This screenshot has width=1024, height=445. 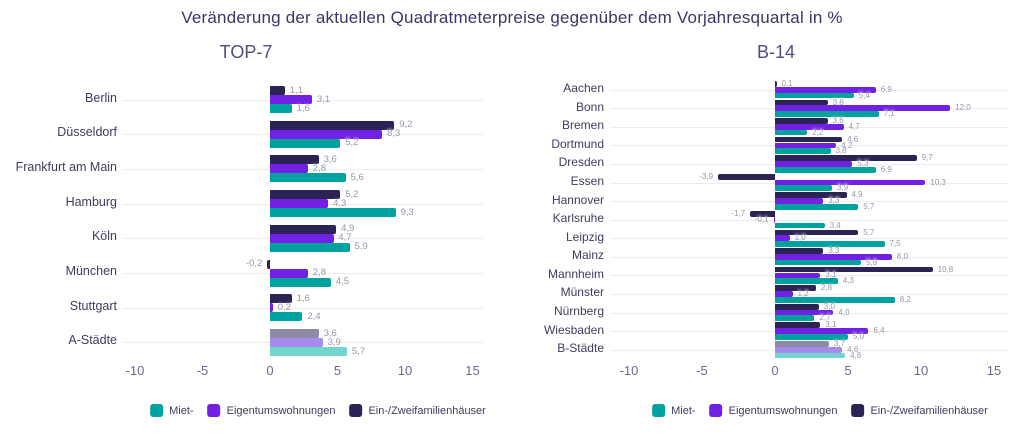 What do you see at coordinates (927, 158) in the screenshot?
I see `bar-value-label: 9,7` at bounding box center [927, 158].